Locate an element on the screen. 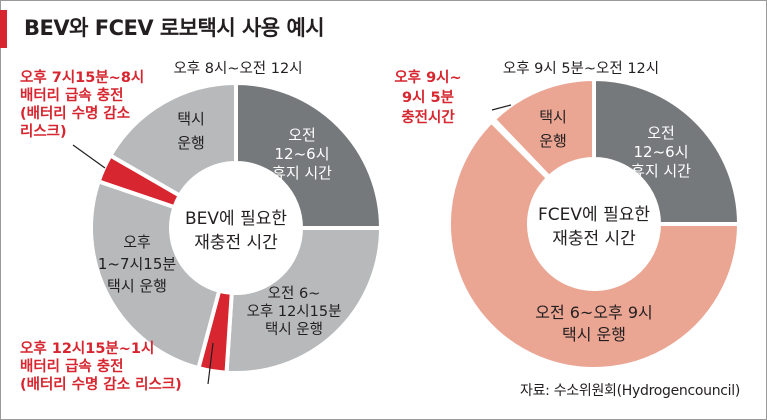 This screenshot has height=420, width=767. slice-label: 1~7시15분 is located at coordinates (137, 264).